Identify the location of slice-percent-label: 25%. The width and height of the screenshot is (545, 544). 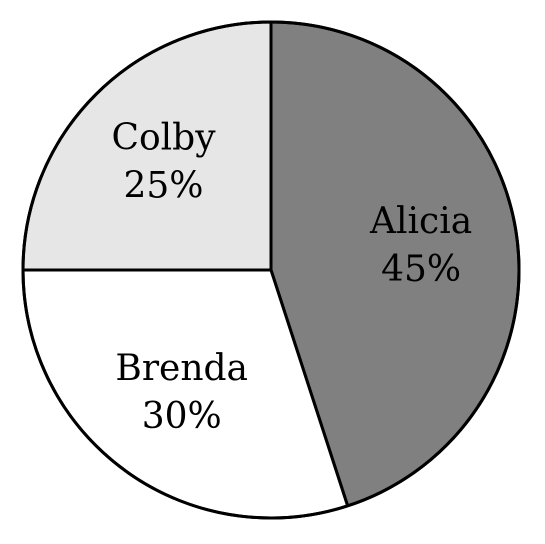
(163, 186).